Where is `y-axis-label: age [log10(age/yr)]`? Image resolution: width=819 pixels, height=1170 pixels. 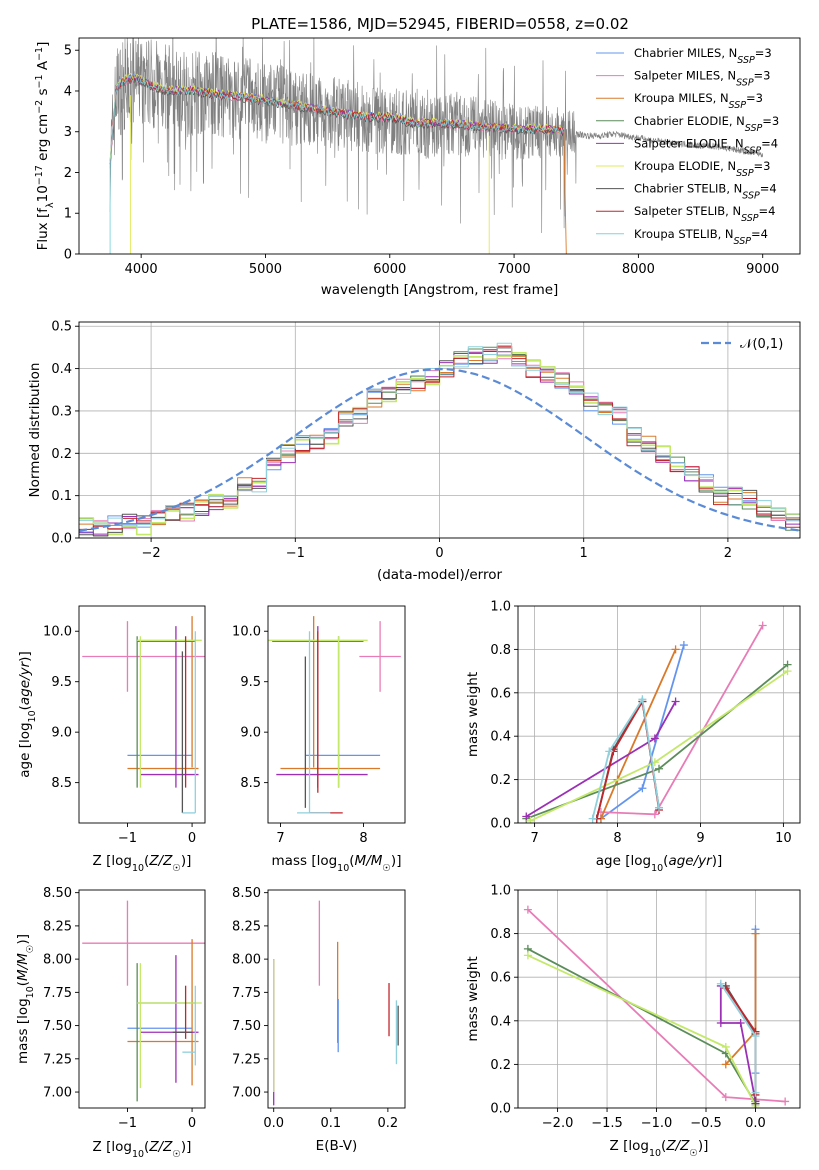 y-axis-label: age [log10(age/yr)] is located at coordinates (27, 714).